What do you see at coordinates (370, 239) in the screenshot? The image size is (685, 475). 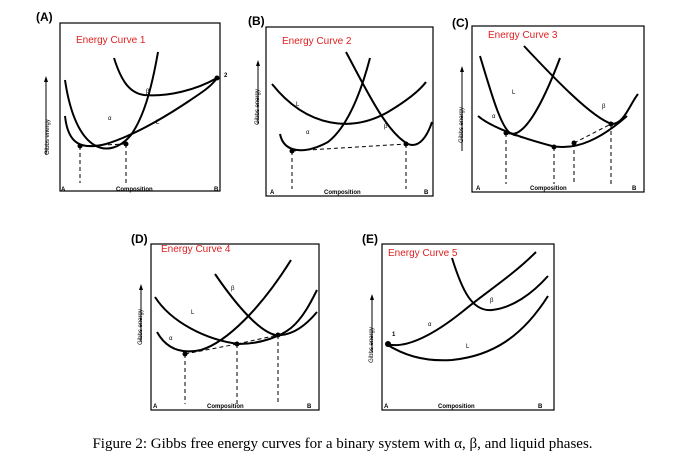 I see `panel-label: (E)` at bounding box center [370, 239].